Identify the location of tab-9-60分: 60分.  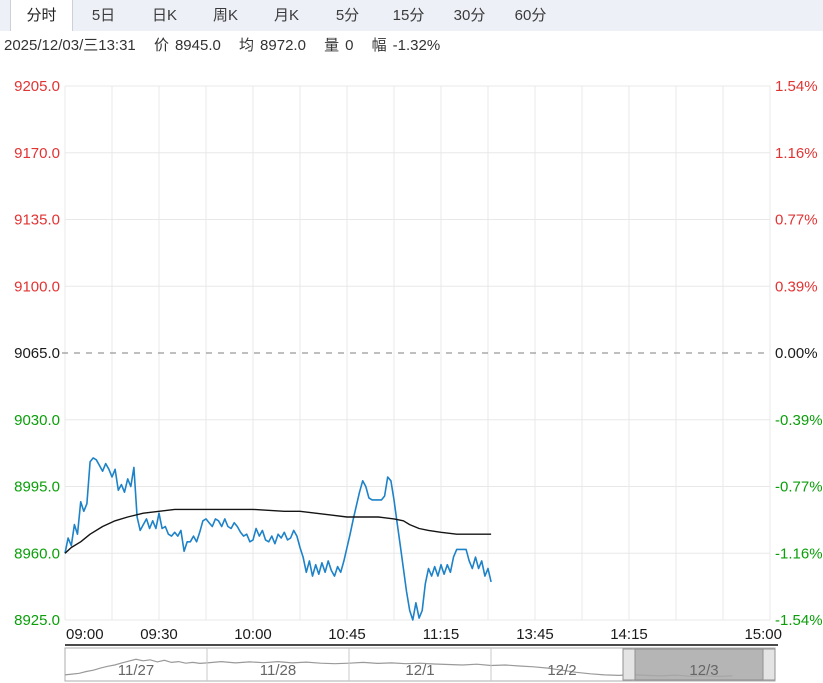
(530, 15).